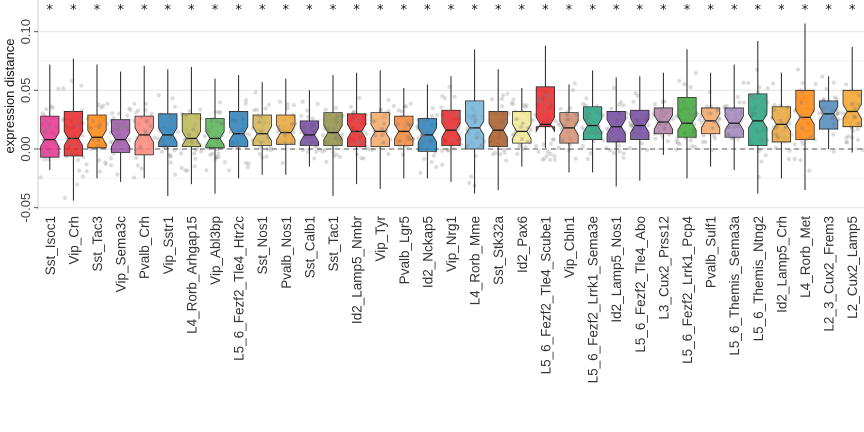  Describe the element at coordinates (333, 244) in the screenshot. I see `x-category-label: Sst_Tac1` at that location.